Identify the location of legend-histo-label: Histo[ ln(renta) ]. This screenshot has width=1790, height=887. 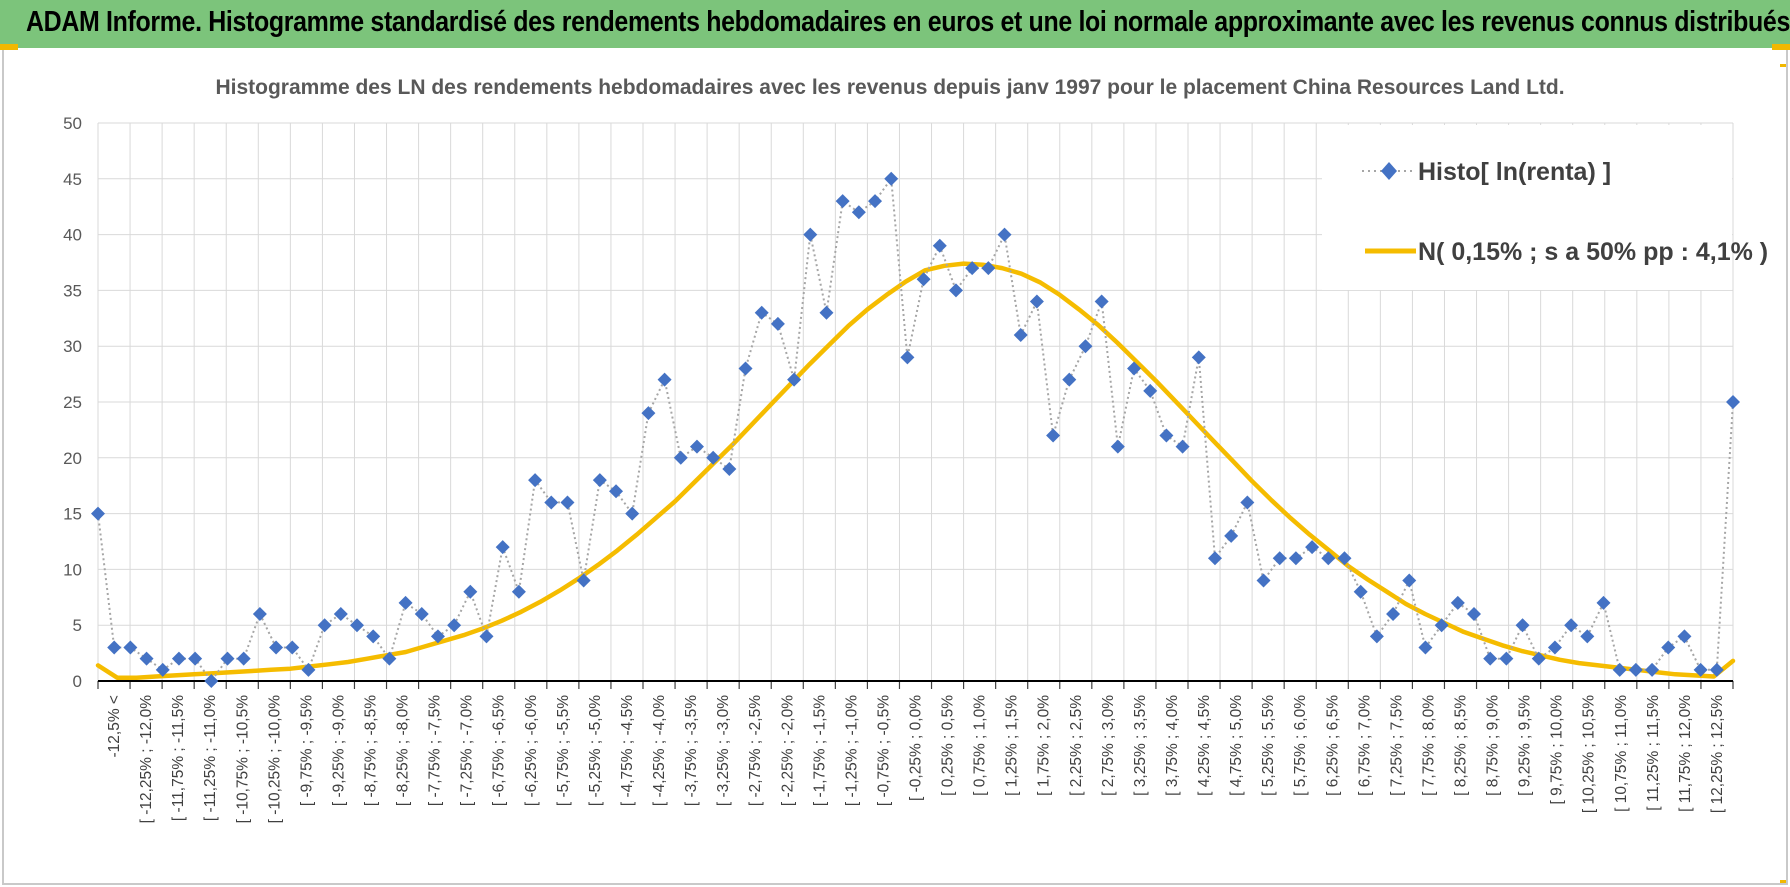
(1514, 172).